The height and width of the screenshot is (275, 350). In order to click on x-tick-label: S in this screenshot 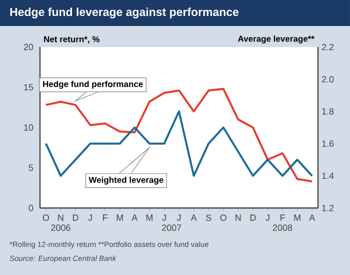, I will do `click(209, 217)`.